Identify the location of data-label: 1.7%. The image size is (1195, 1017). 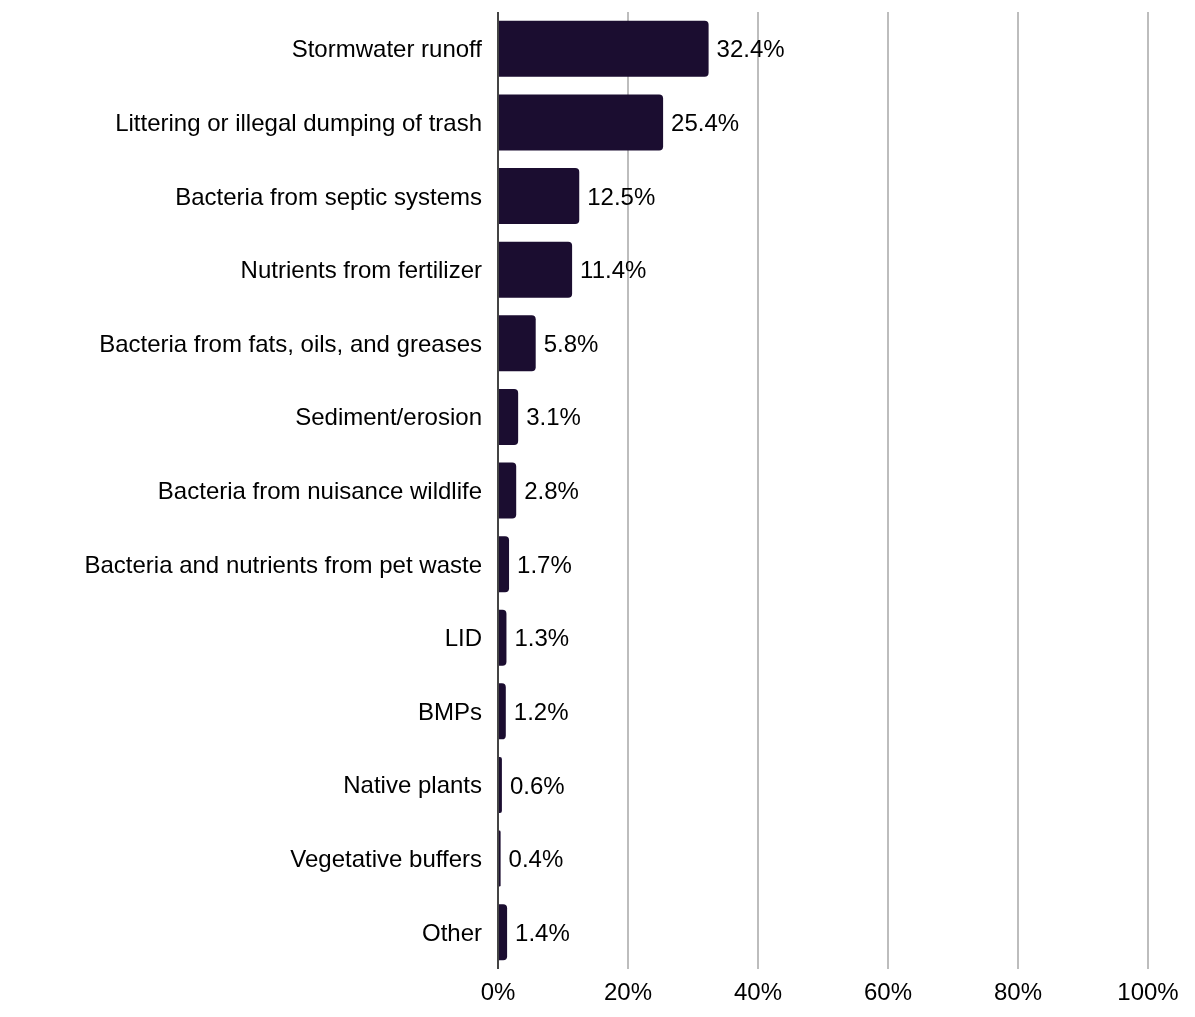
(544, 564).